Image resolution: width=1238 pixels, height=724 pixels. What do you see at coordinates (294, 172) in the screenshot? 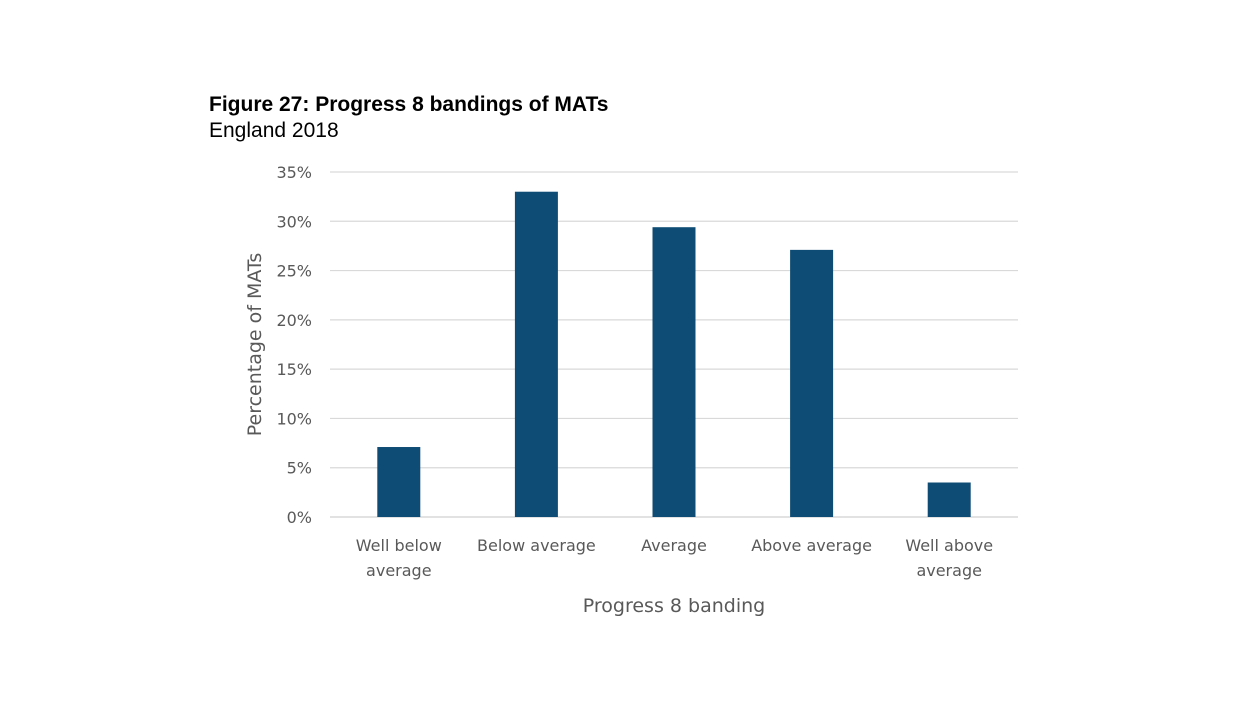
I see `y-tick-label: 35%` at bounding box center [294, 172].